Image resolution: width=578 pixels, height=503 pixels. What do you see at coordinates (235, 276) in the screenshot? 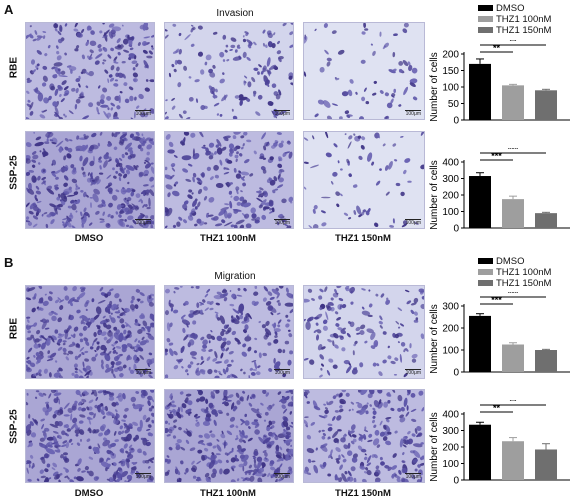
I see `panel-b-title: Migration` at bounding box center [235, 276].